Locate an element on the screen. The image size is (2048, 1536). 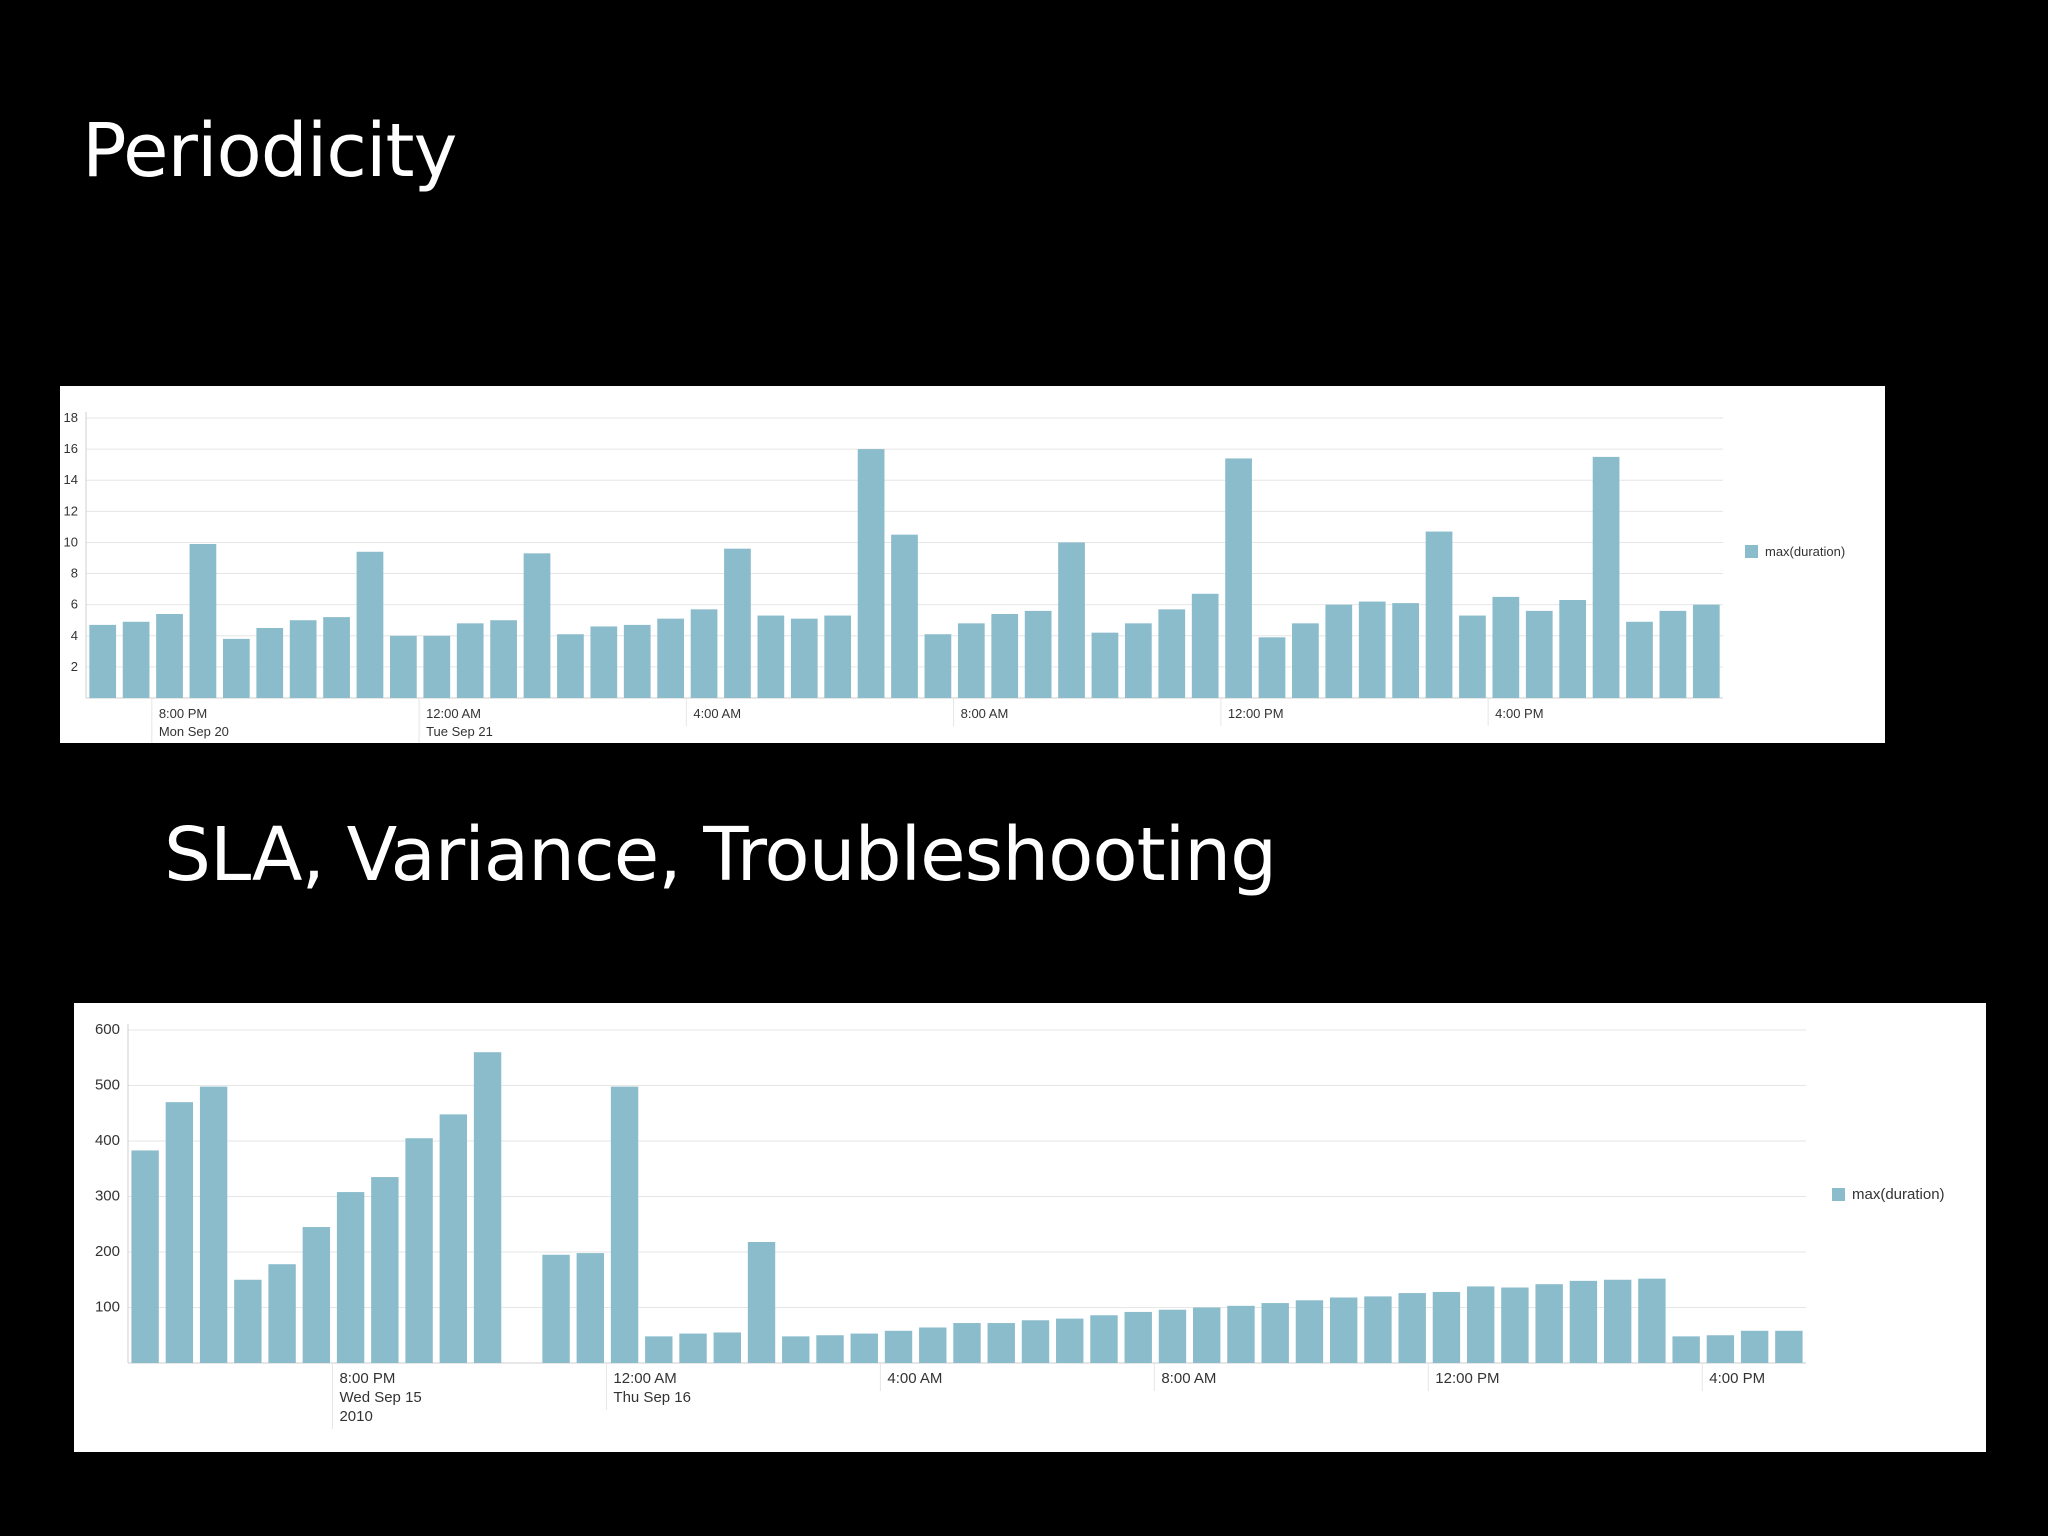
p2-y-tick-label: 200 is located at coordinates (107, 1251).